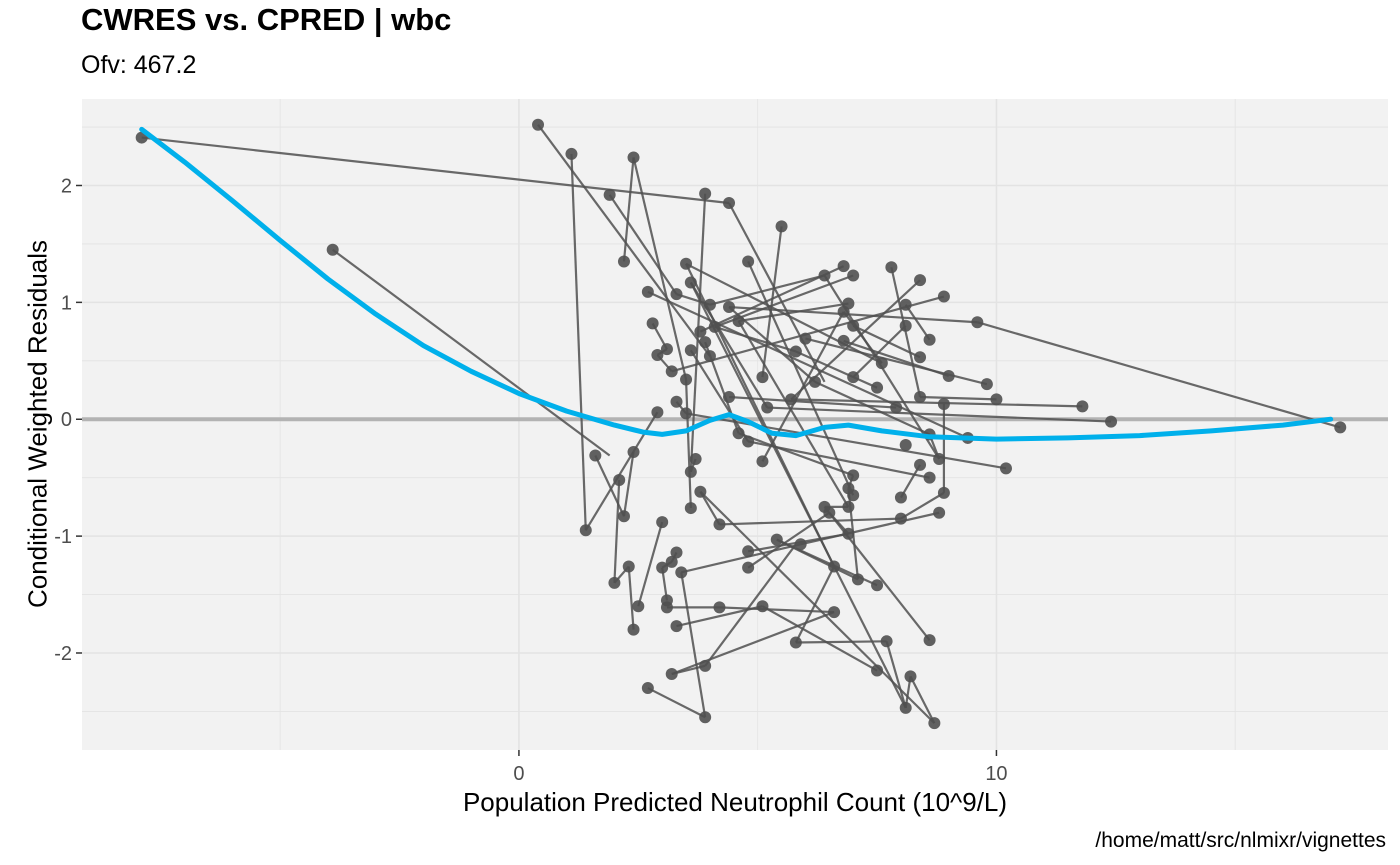  I want to click on x-axis-ticks: 0 10, so click(760, 767).